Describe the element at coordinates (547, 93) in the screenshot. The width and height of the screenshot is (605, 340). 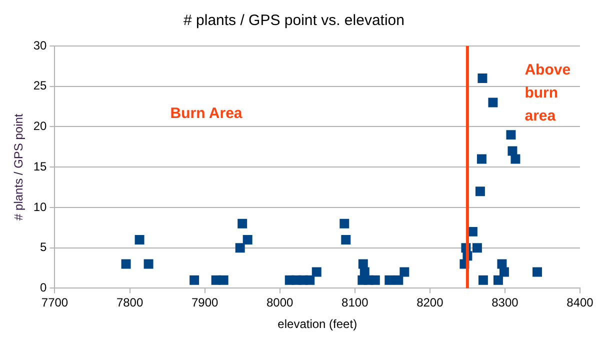
I see `annotation: Above burn area` at that location.